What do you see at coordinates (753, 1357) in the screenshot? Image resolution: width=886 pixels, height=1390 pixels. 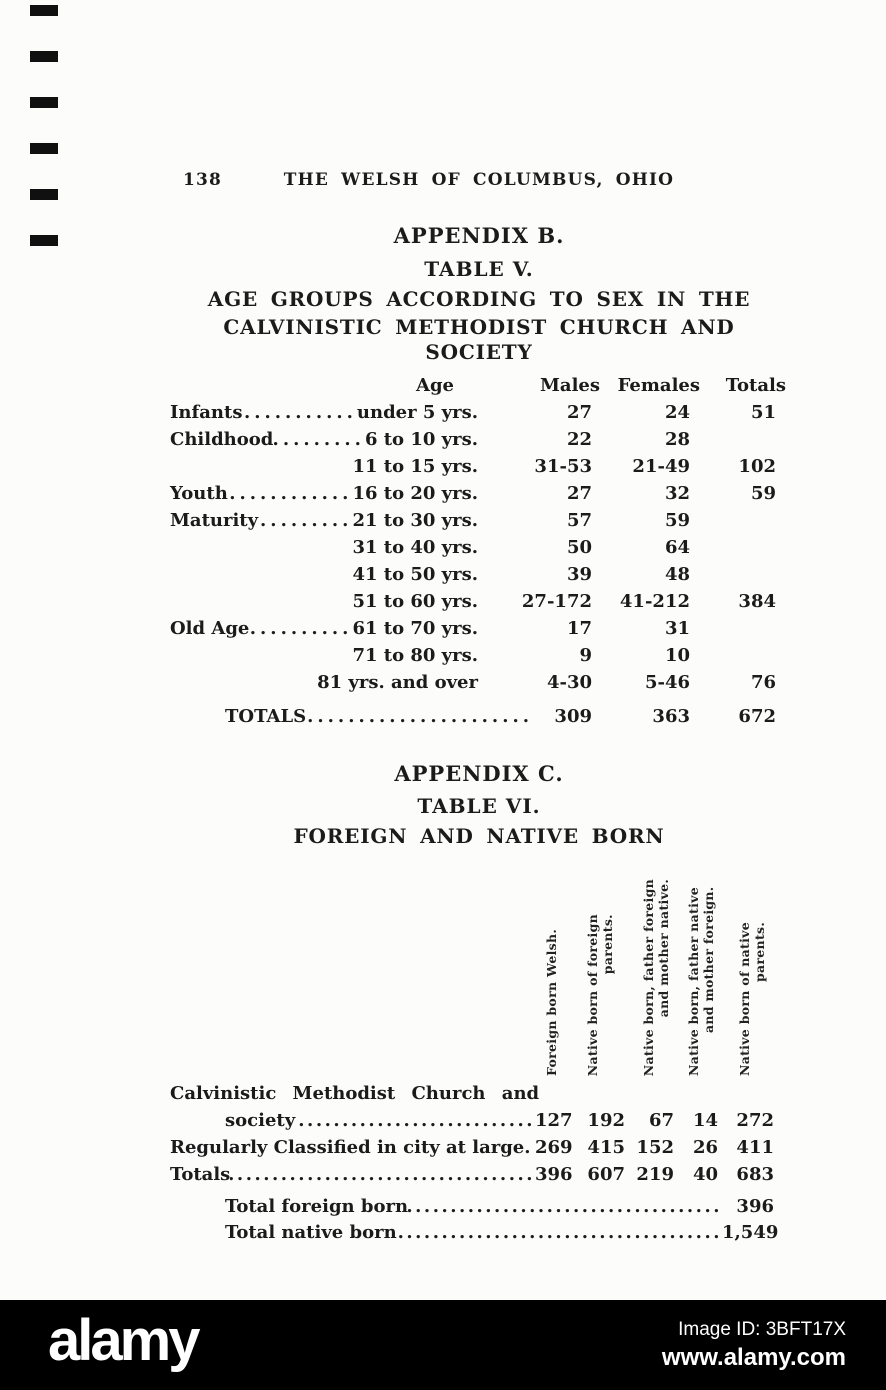 I see `alamy-url: www.alamy.com` at bounding box center [753, 1357].